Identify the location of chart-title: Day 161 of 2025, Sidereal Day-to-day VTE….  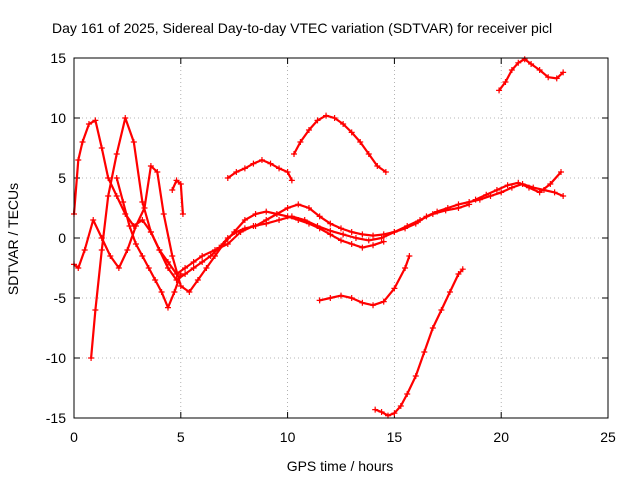
(302, 28).